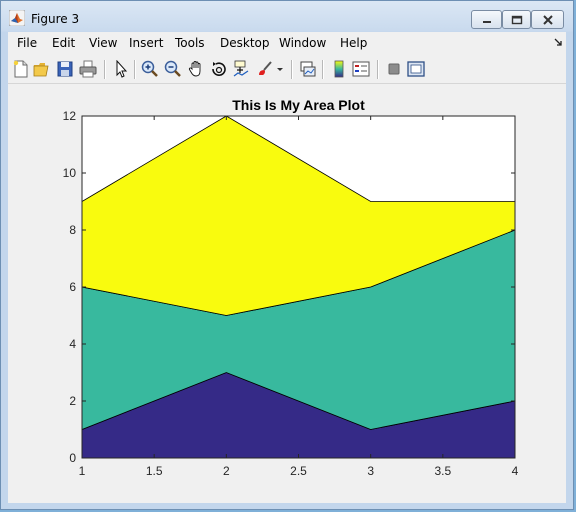  What do you see at coordinates (241, 69) in the screenshot?
I see `data-cursor-icon` at bounding box center [241, 69].